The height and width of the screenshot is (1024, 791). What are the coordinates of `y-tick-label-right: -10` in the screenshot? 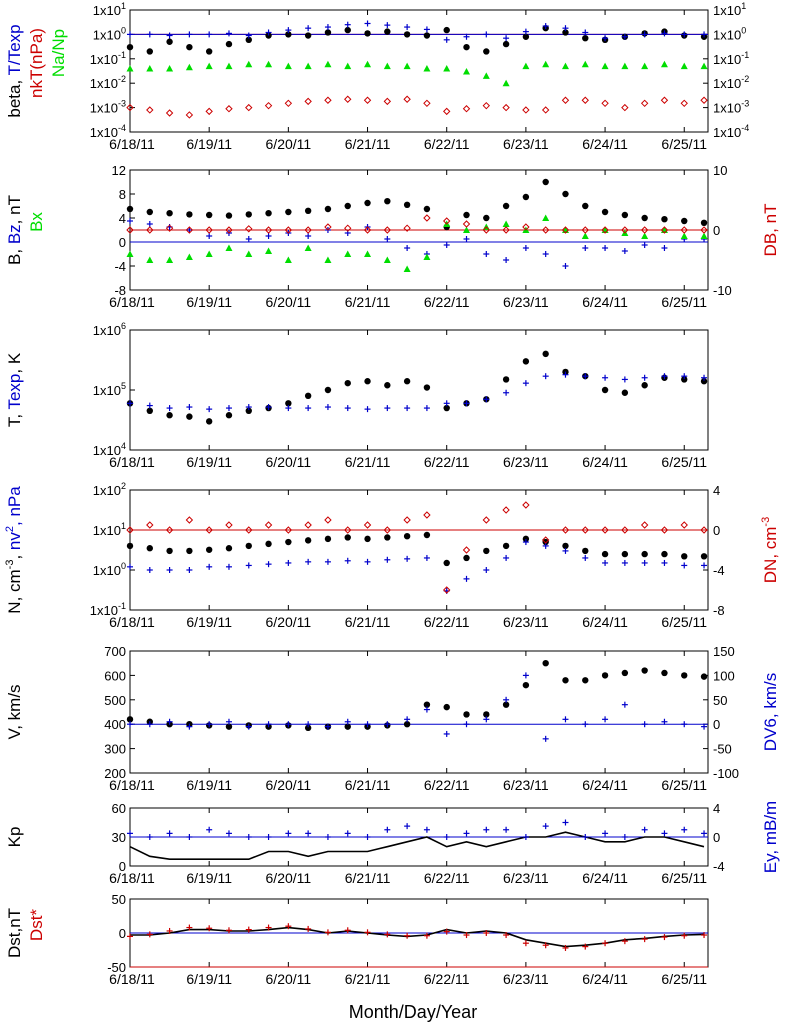 It's located at (722, 290).